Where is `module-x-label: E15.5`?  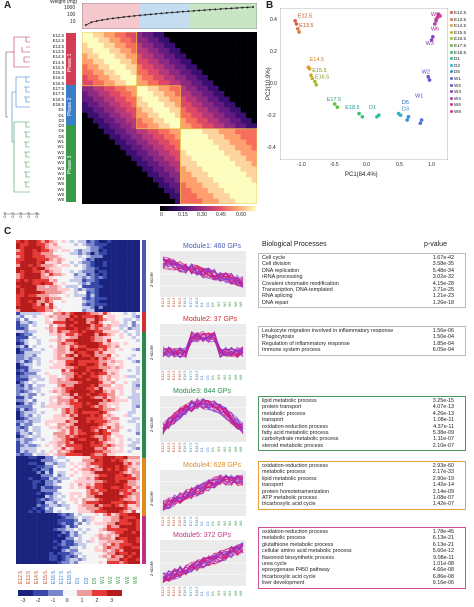
module-x-label: E15.5 is located at coordinates (179, 591).